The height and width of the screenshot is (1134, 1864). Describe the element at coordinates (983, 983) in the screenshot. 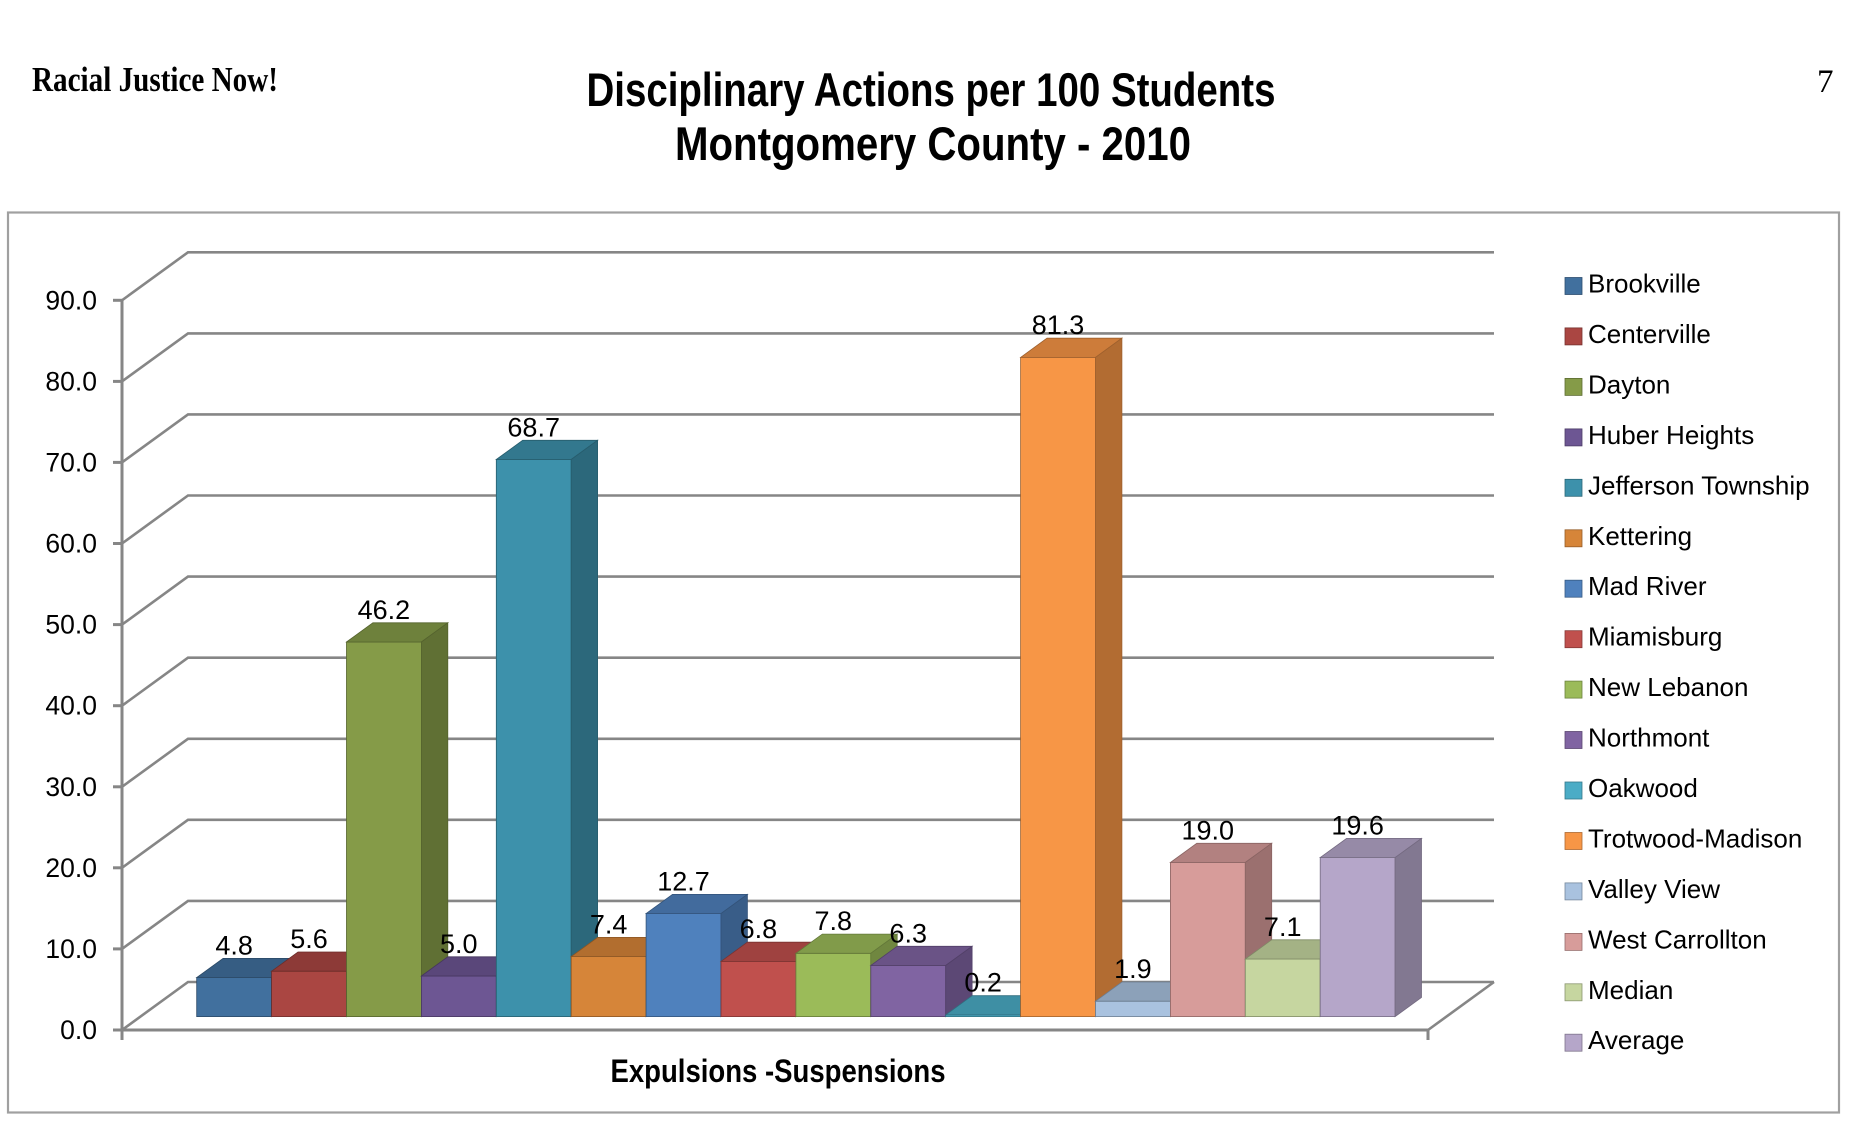

I see `svg-text: 0.2` at that location.